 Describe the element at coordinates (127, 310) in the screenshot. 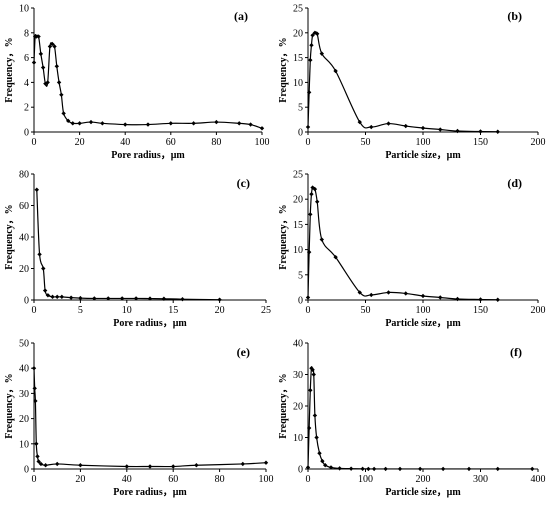

I see `x-tick-label: 10` at that location.